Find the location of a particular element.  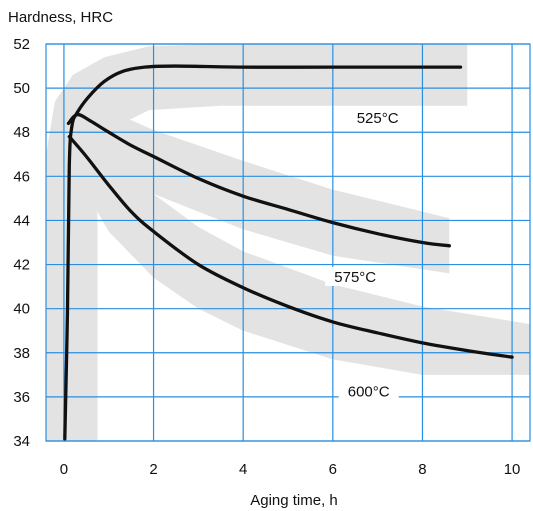

y-tick-label-5: 42 is located at coordinates (21, 265).